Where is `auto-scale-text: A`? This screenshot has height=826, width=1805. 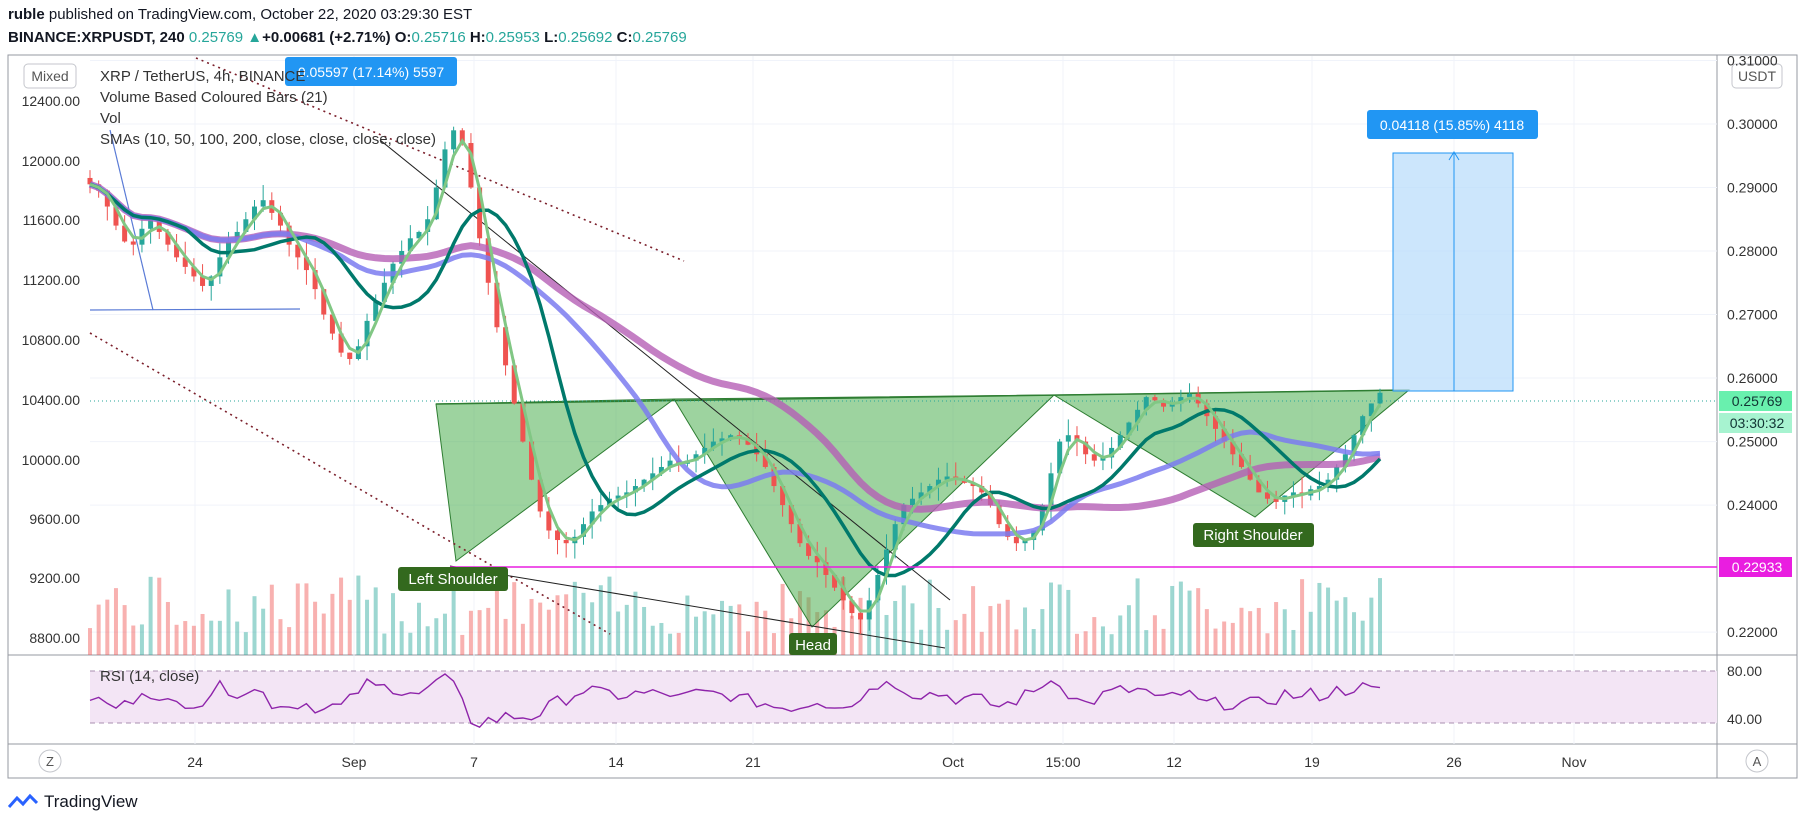 auto-scale-text: A is located at coordinates (1757, 761).